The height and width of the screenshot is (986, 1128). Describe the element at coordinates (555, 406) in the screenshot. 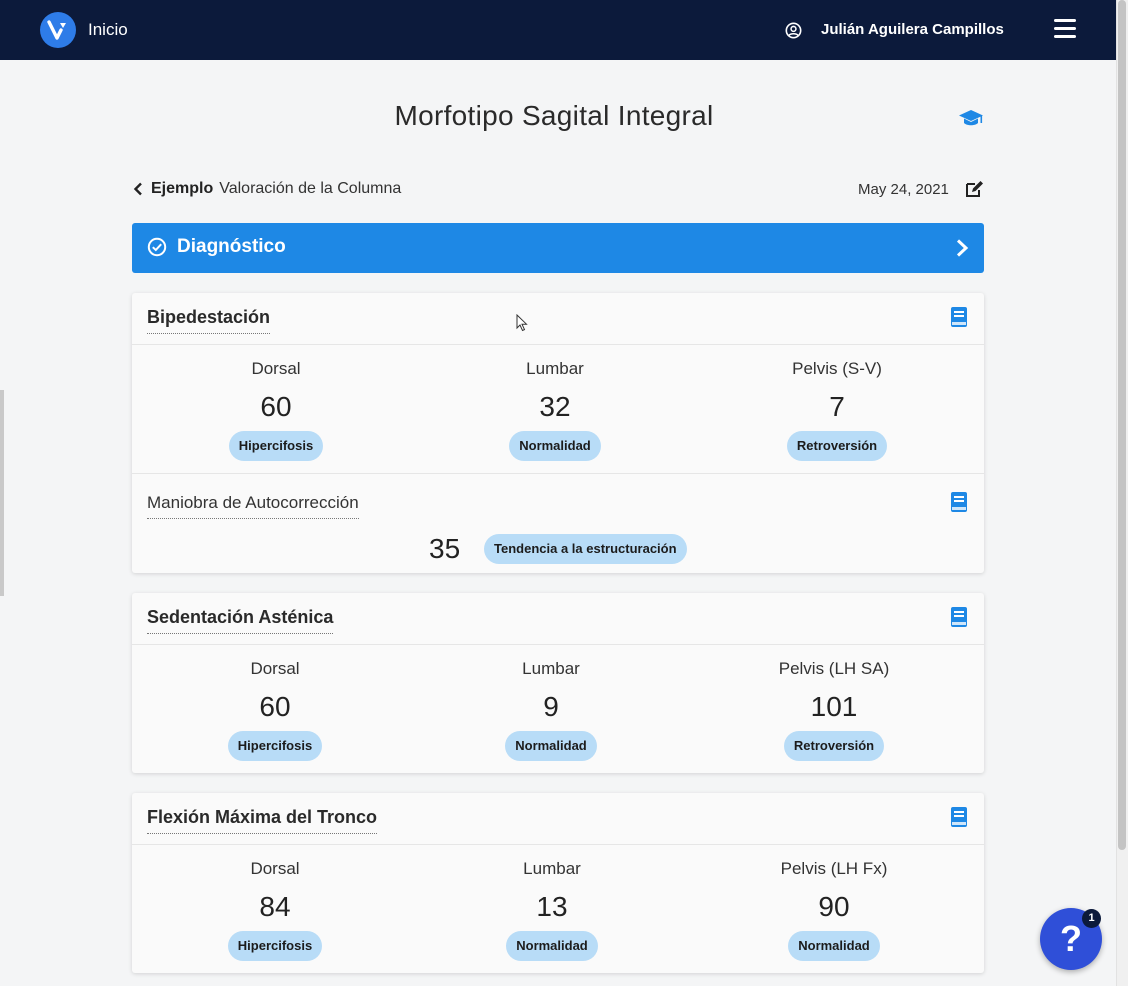

I see `metric-value: 32` at that location.